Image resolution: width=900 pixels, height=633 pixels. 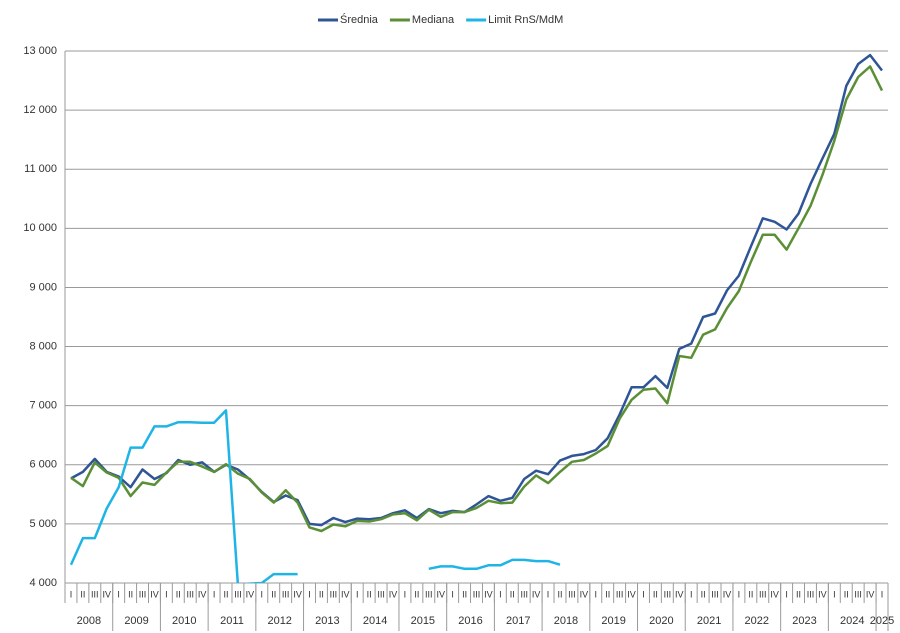 I want to click on y-tick-label: 10 000, so click(x=40, y=228).